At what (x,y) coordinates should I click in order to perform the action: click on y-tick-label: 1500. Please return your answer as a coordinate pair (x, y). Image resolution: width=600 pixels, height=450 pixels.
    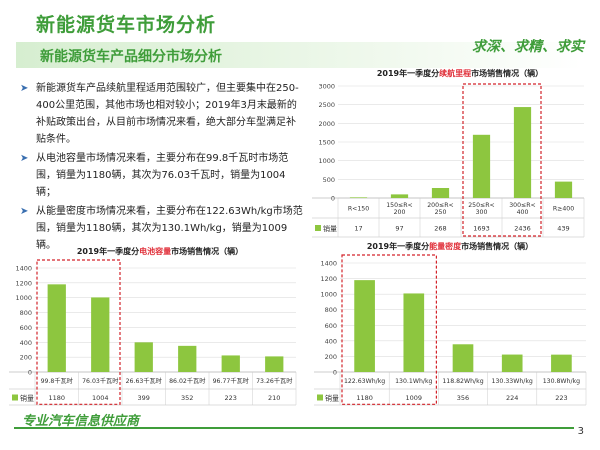
    Looking at the image, I should click on (326, 143).